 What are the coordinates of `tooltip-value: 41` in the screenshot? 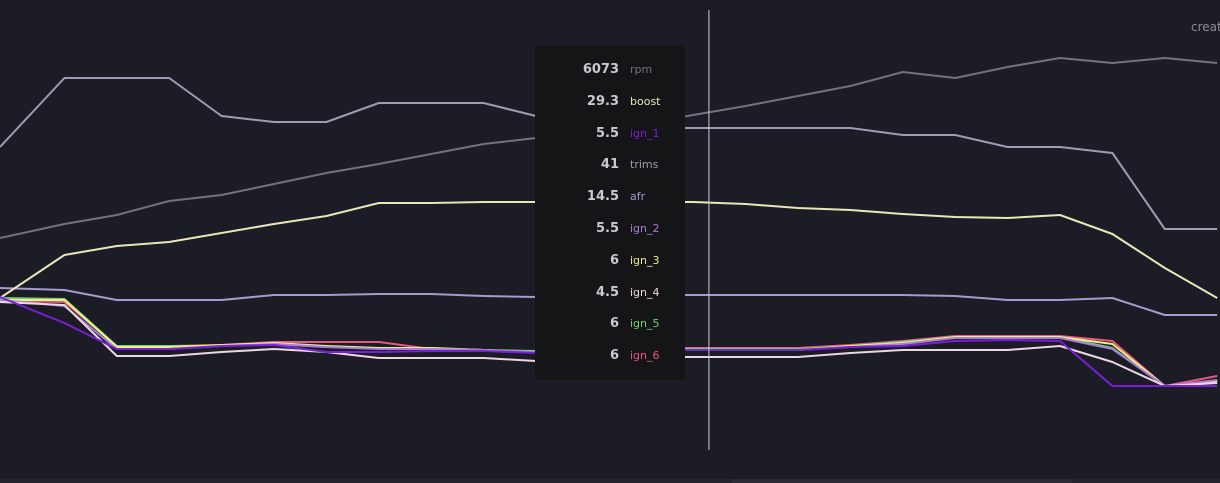 It's located at (609, 165).